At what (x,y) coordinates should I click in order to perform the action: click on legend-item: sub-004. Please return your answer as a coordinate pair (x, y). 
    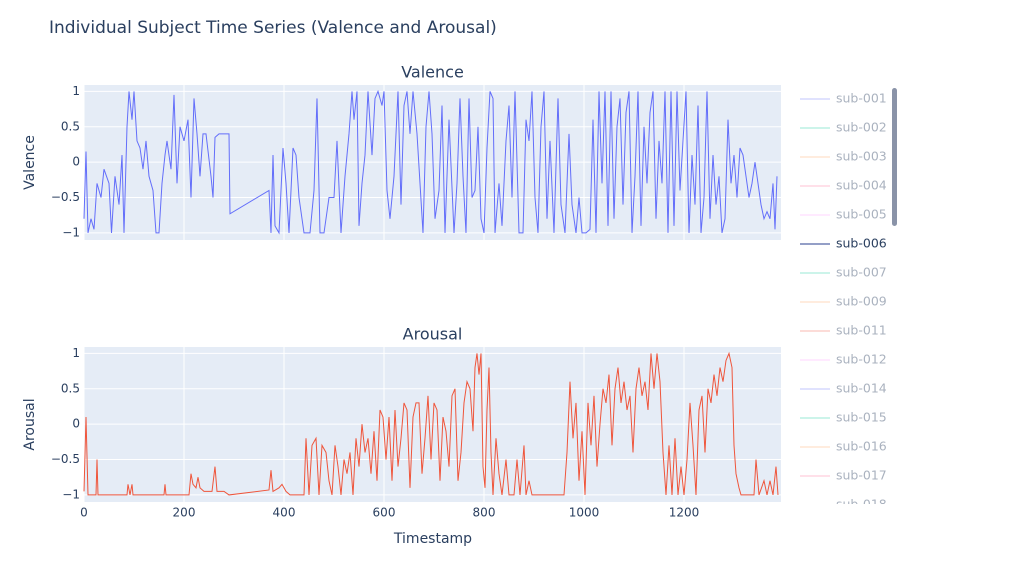
    Looking at the image, I should click on (843, 185).